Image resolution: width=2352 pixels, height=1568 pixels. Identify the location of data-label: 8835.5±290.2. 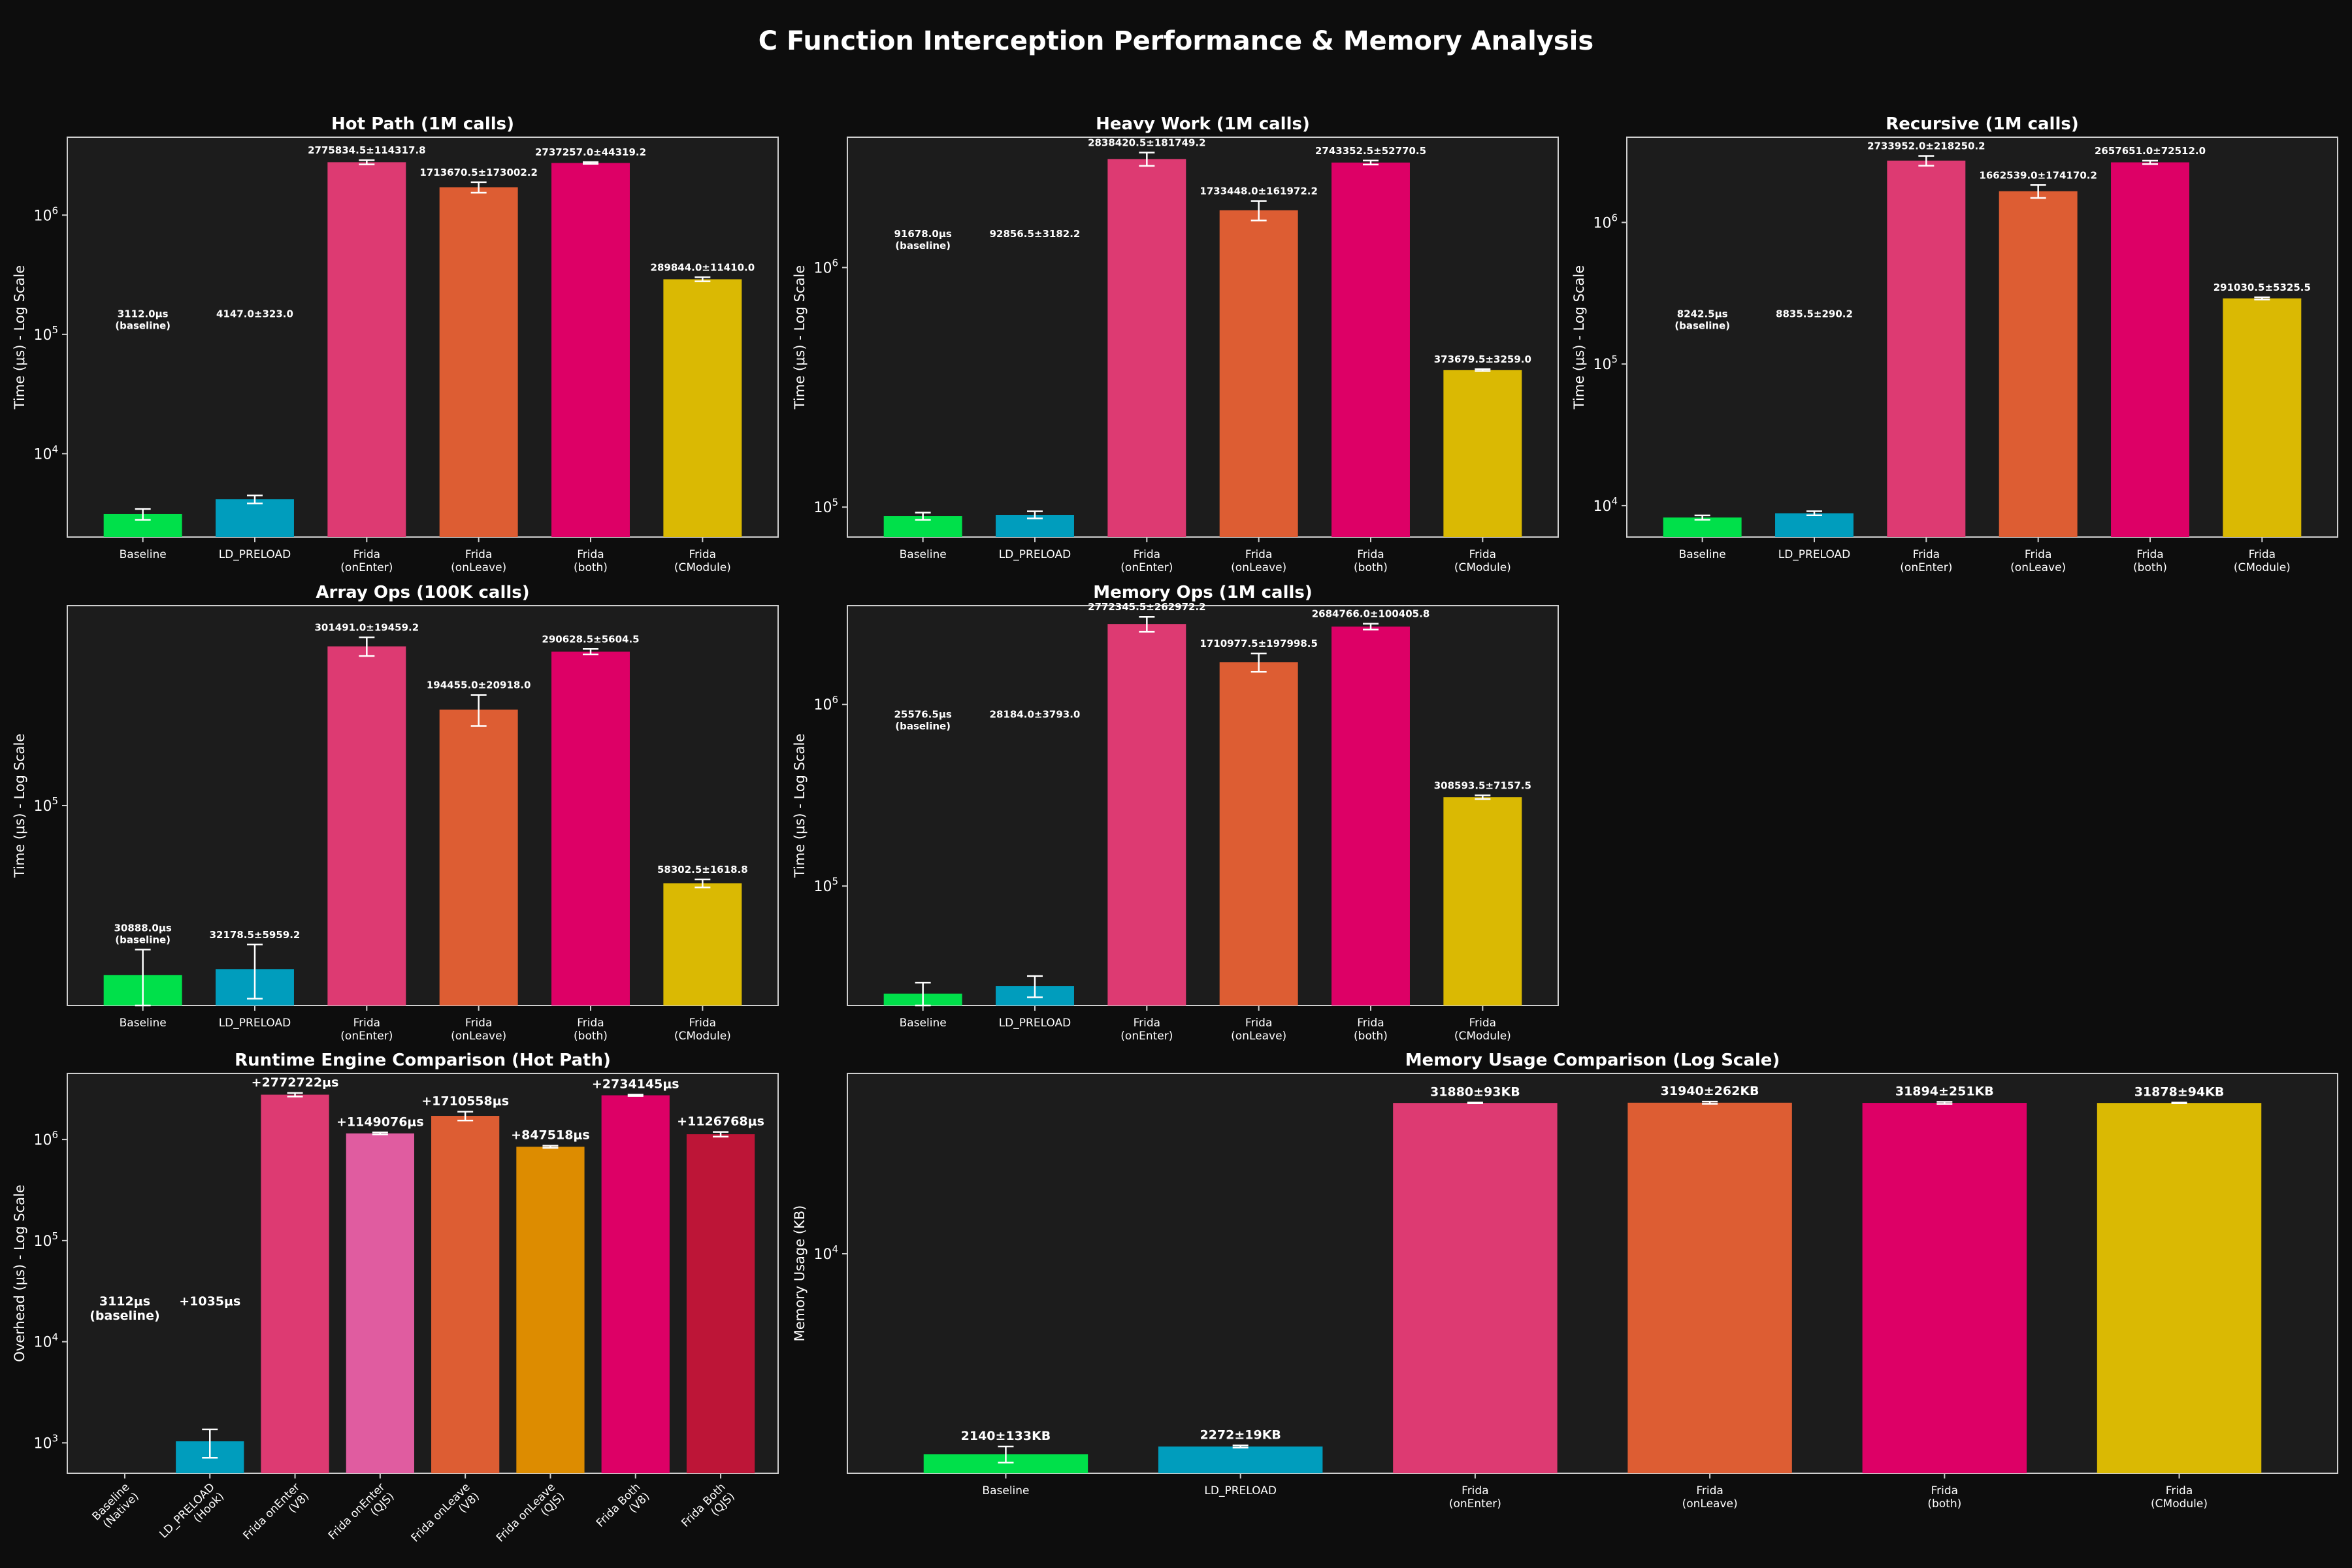
(1814, 313).